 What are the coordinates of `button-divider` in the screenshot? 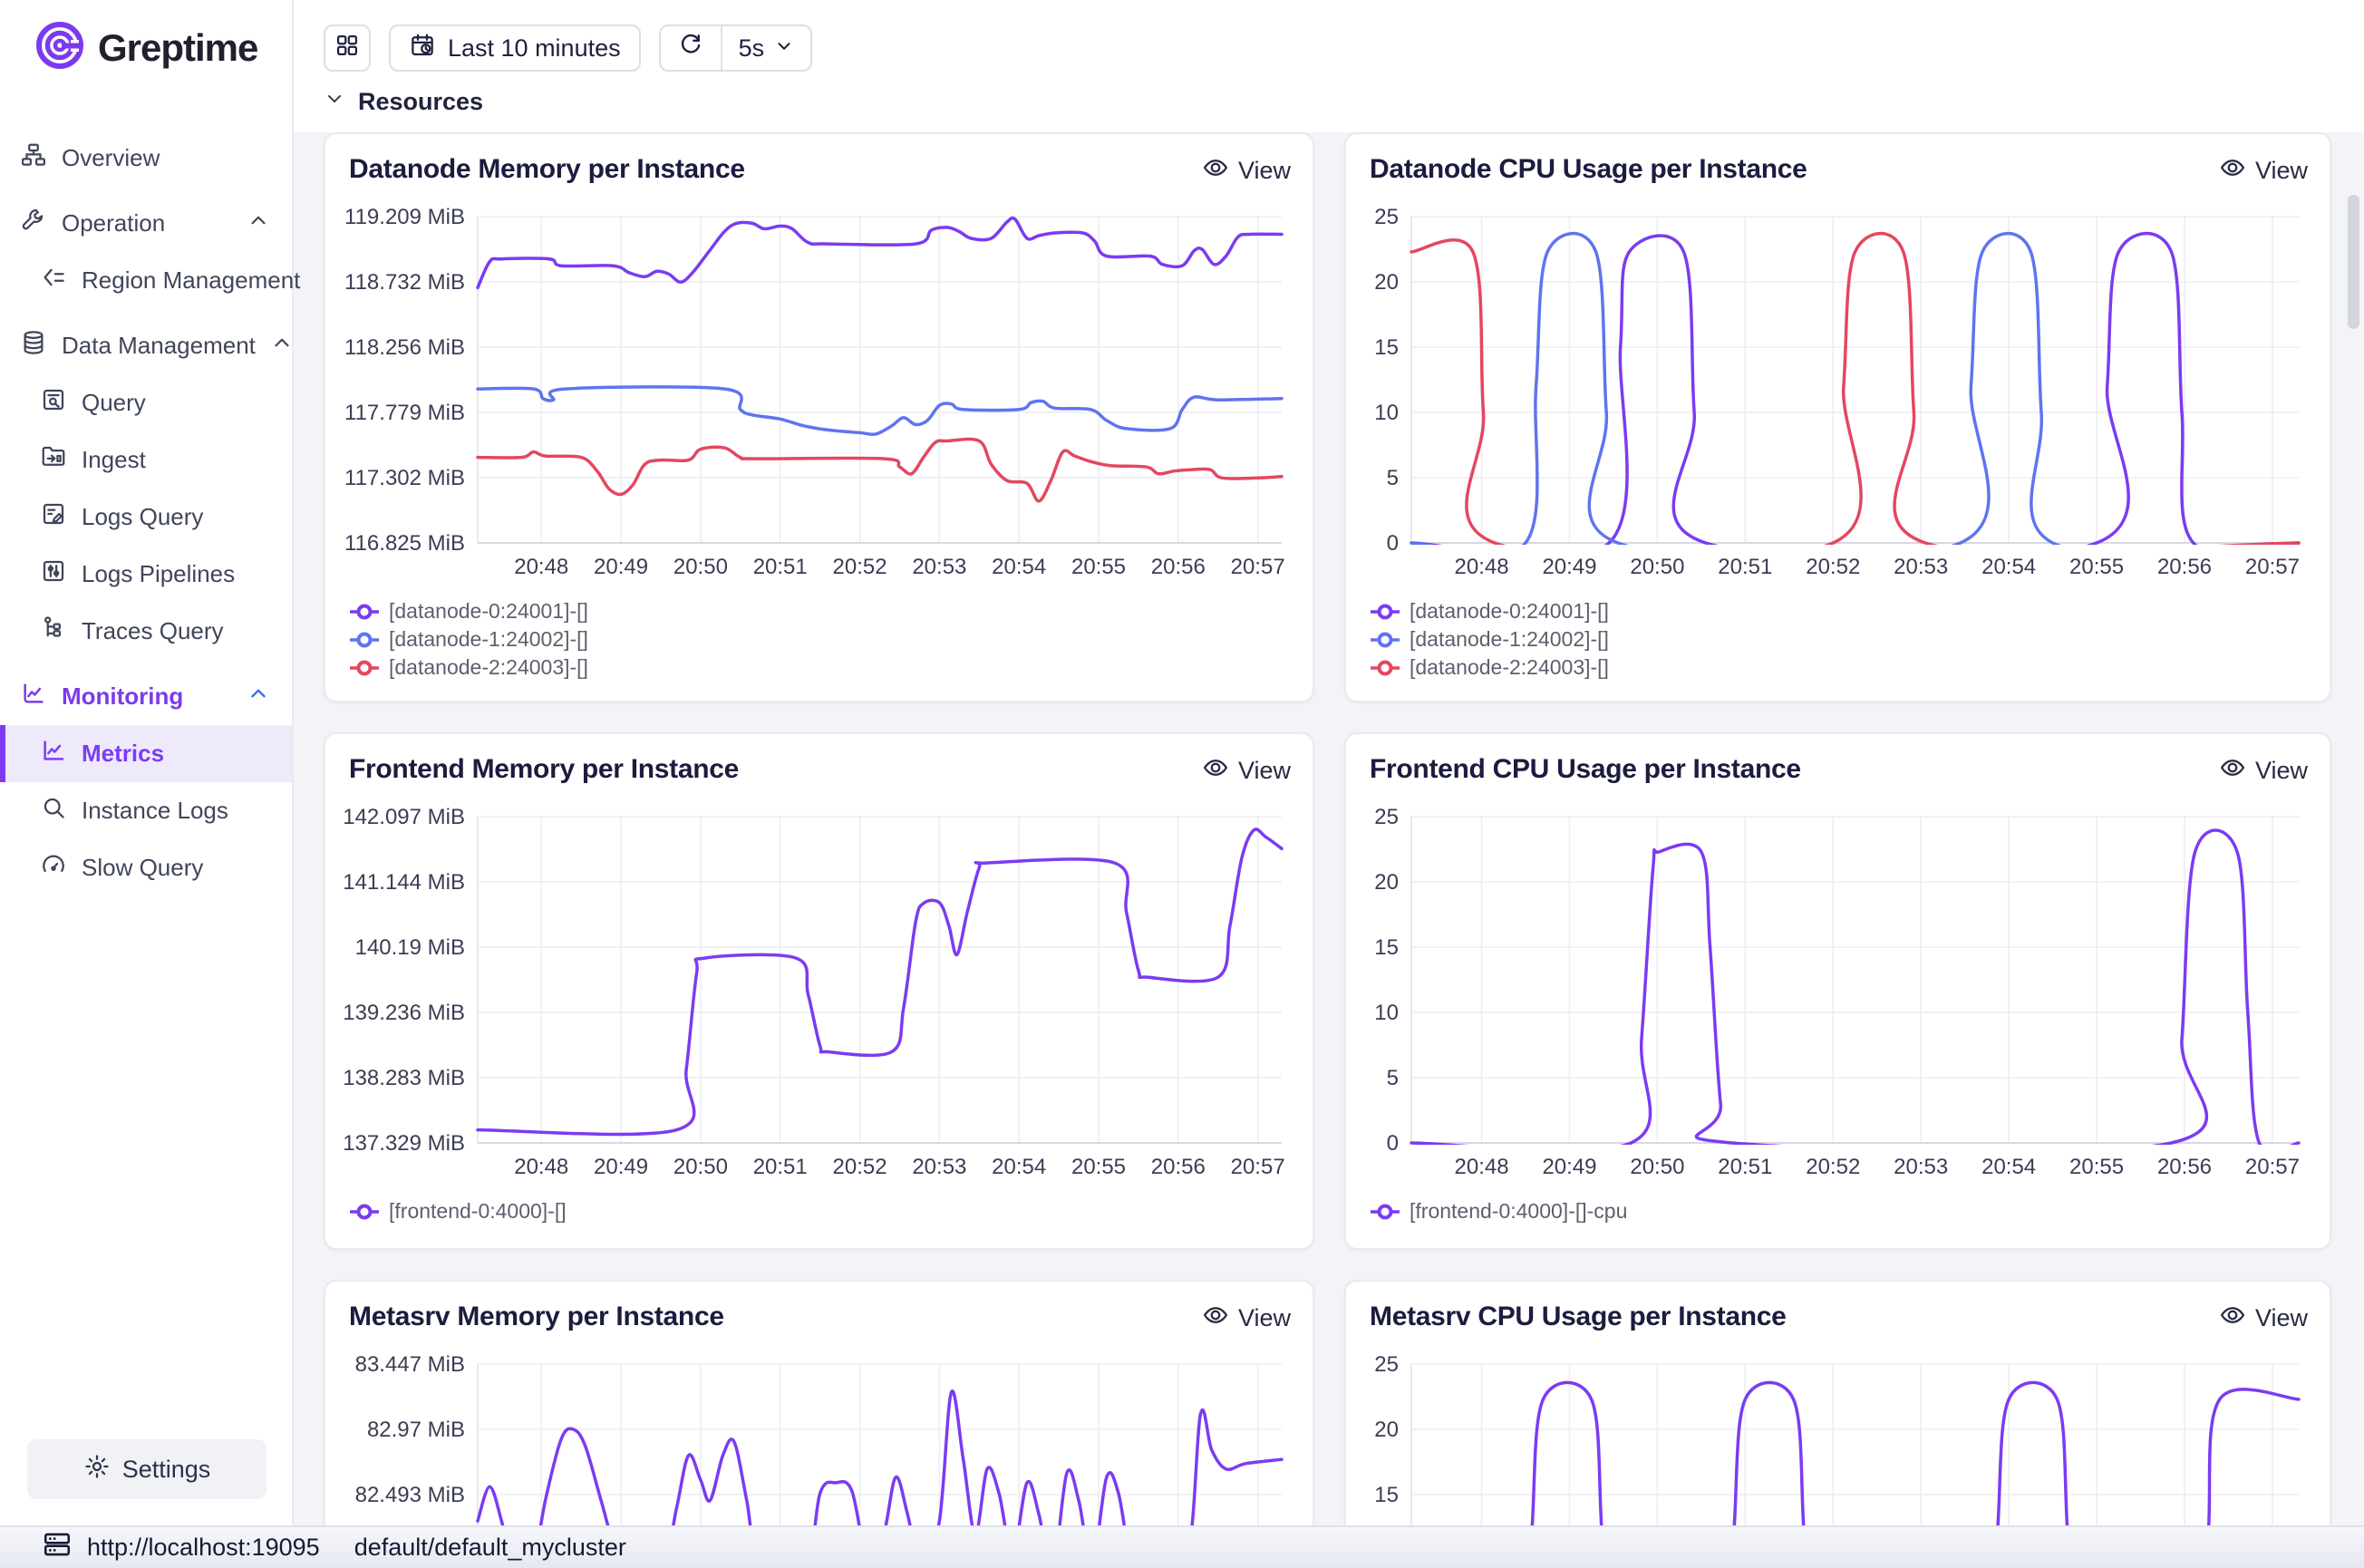 It's located at (721, 48).